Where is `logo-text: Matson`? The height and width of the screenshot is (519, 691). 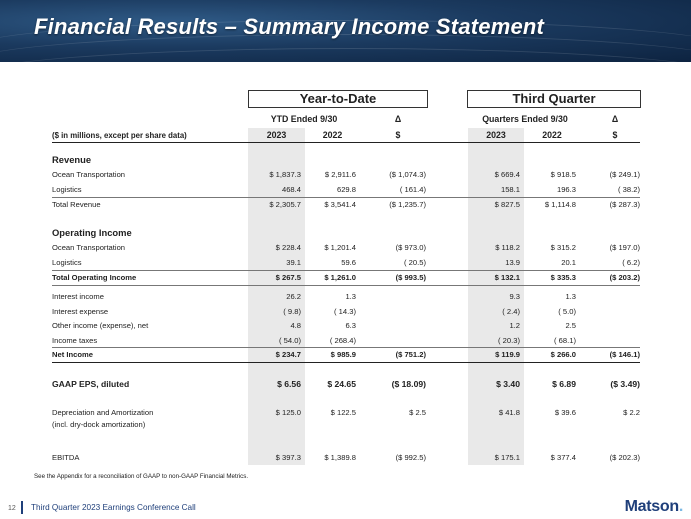 logo-text: Matson is located at coordinates (652, 506).